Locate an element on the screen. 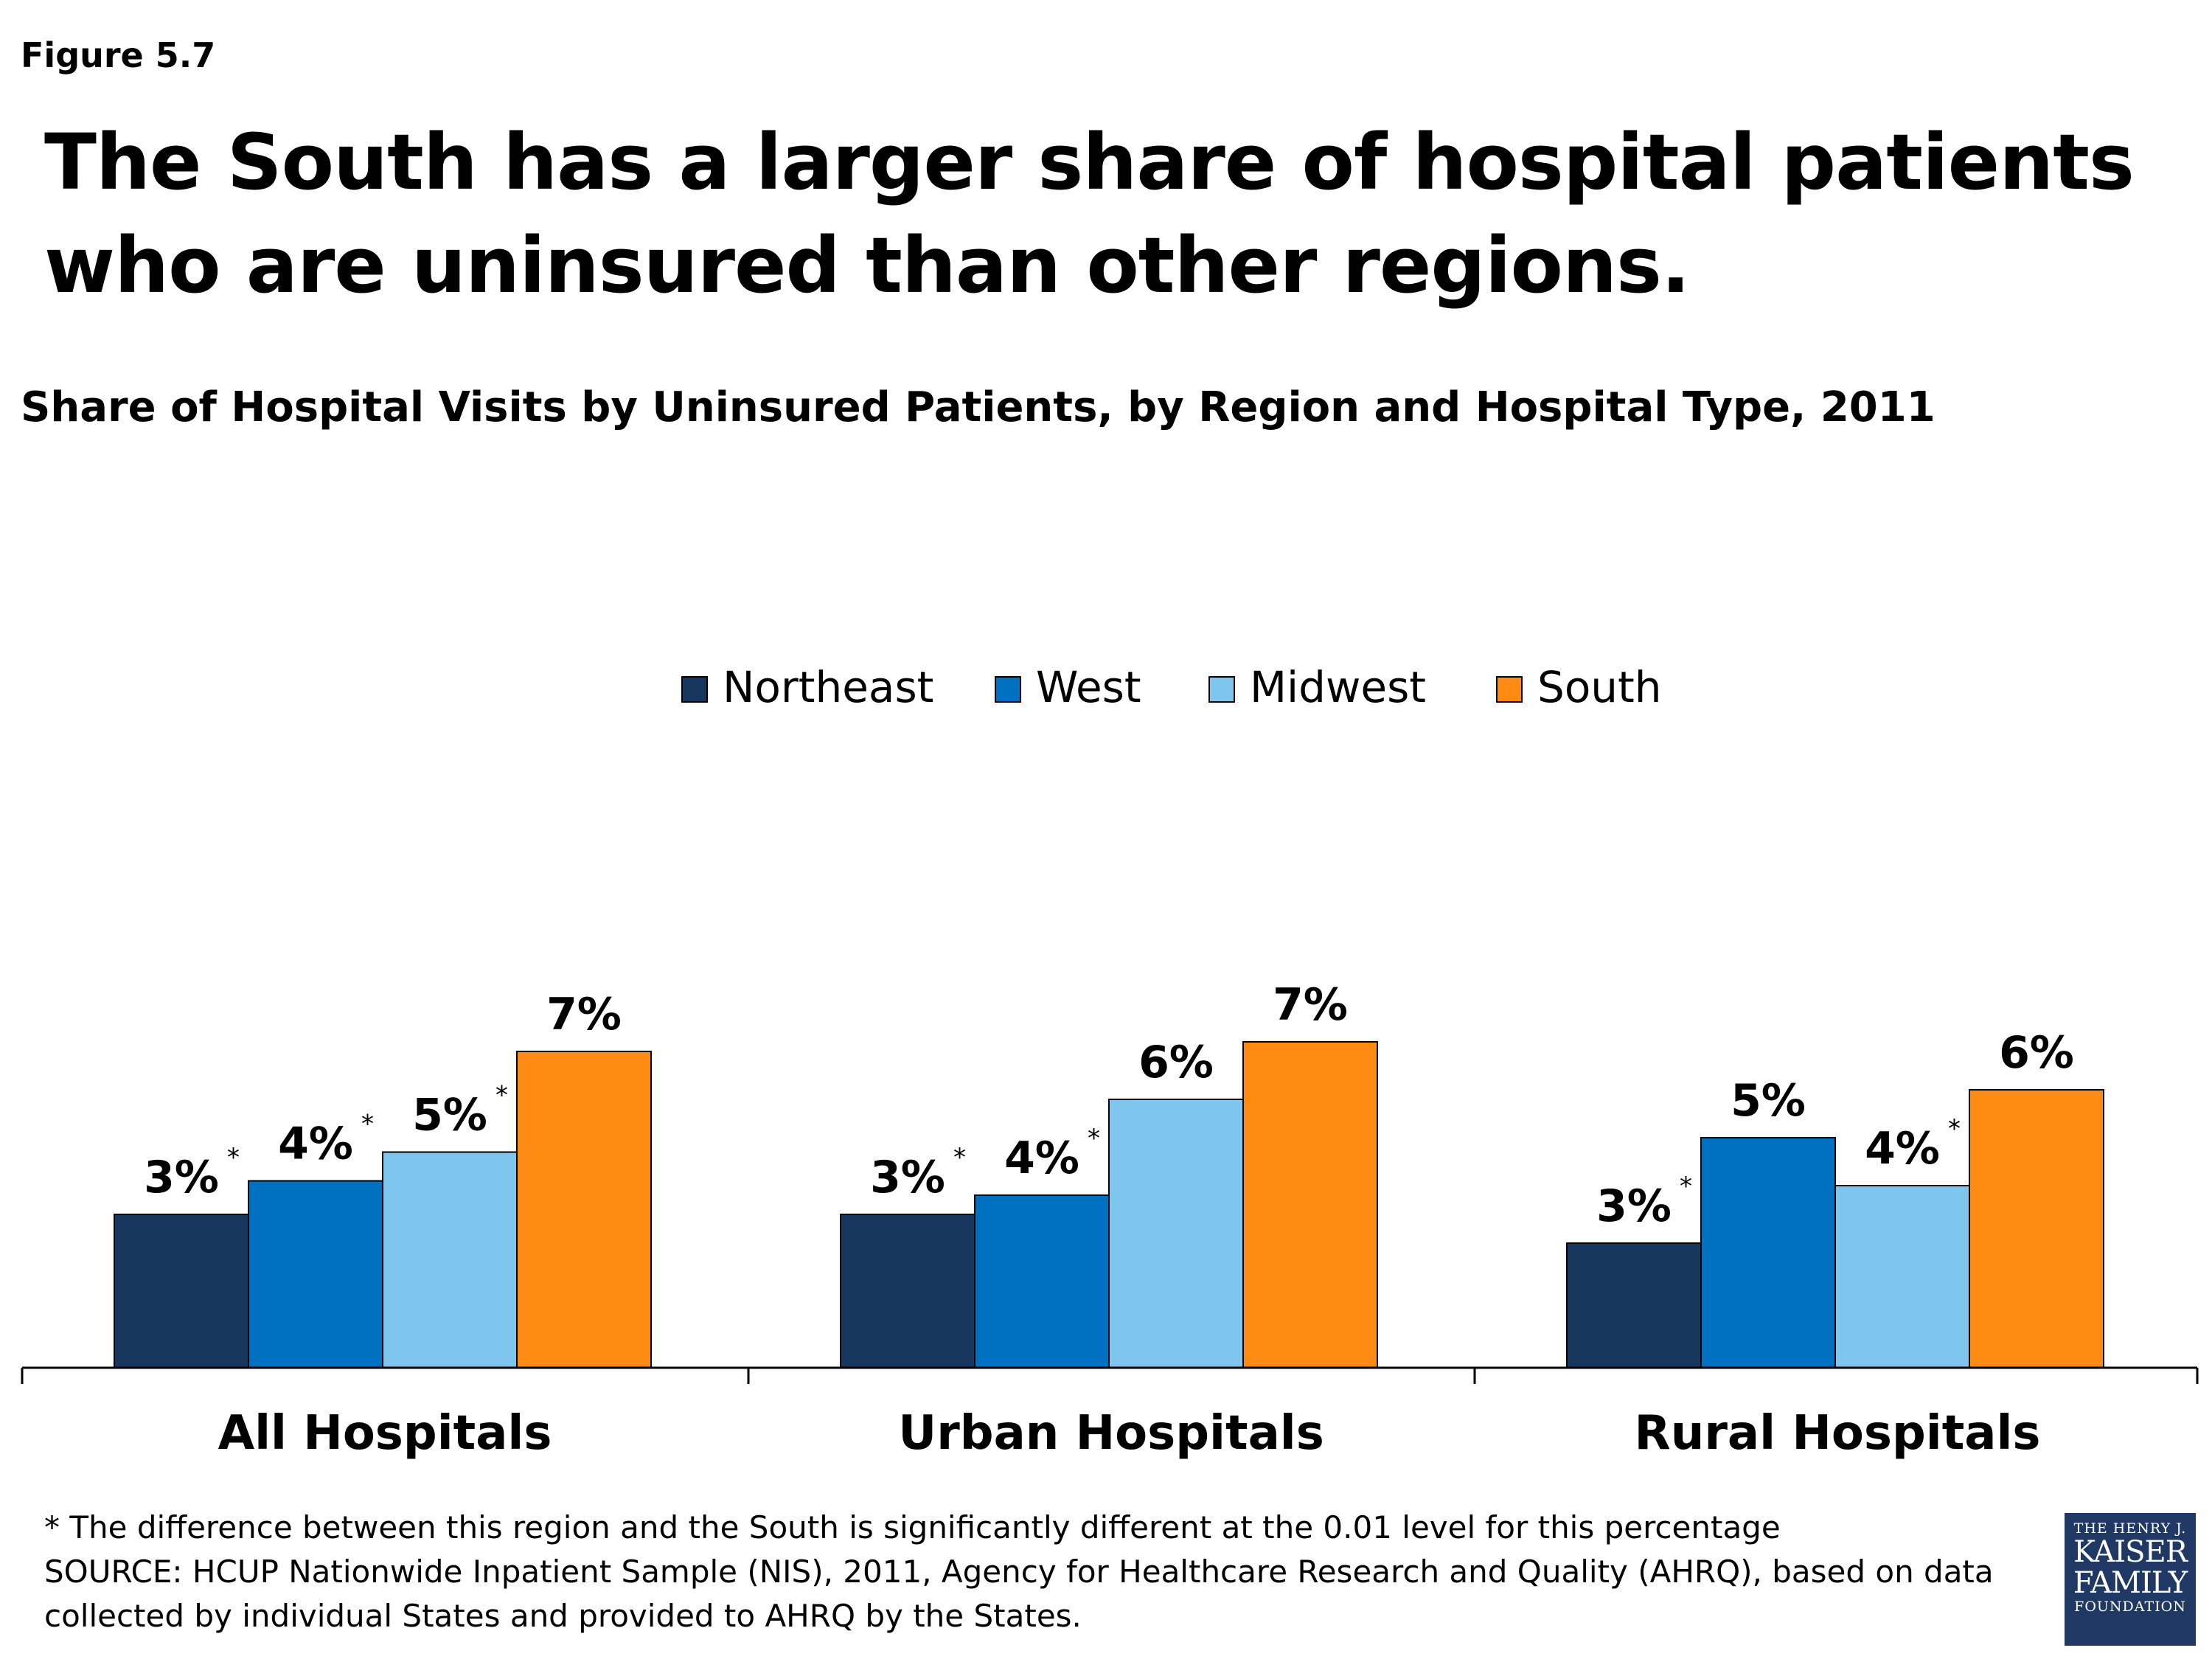  bar-urban-hospitals-midwest is located at coordinates (1176, 1233).